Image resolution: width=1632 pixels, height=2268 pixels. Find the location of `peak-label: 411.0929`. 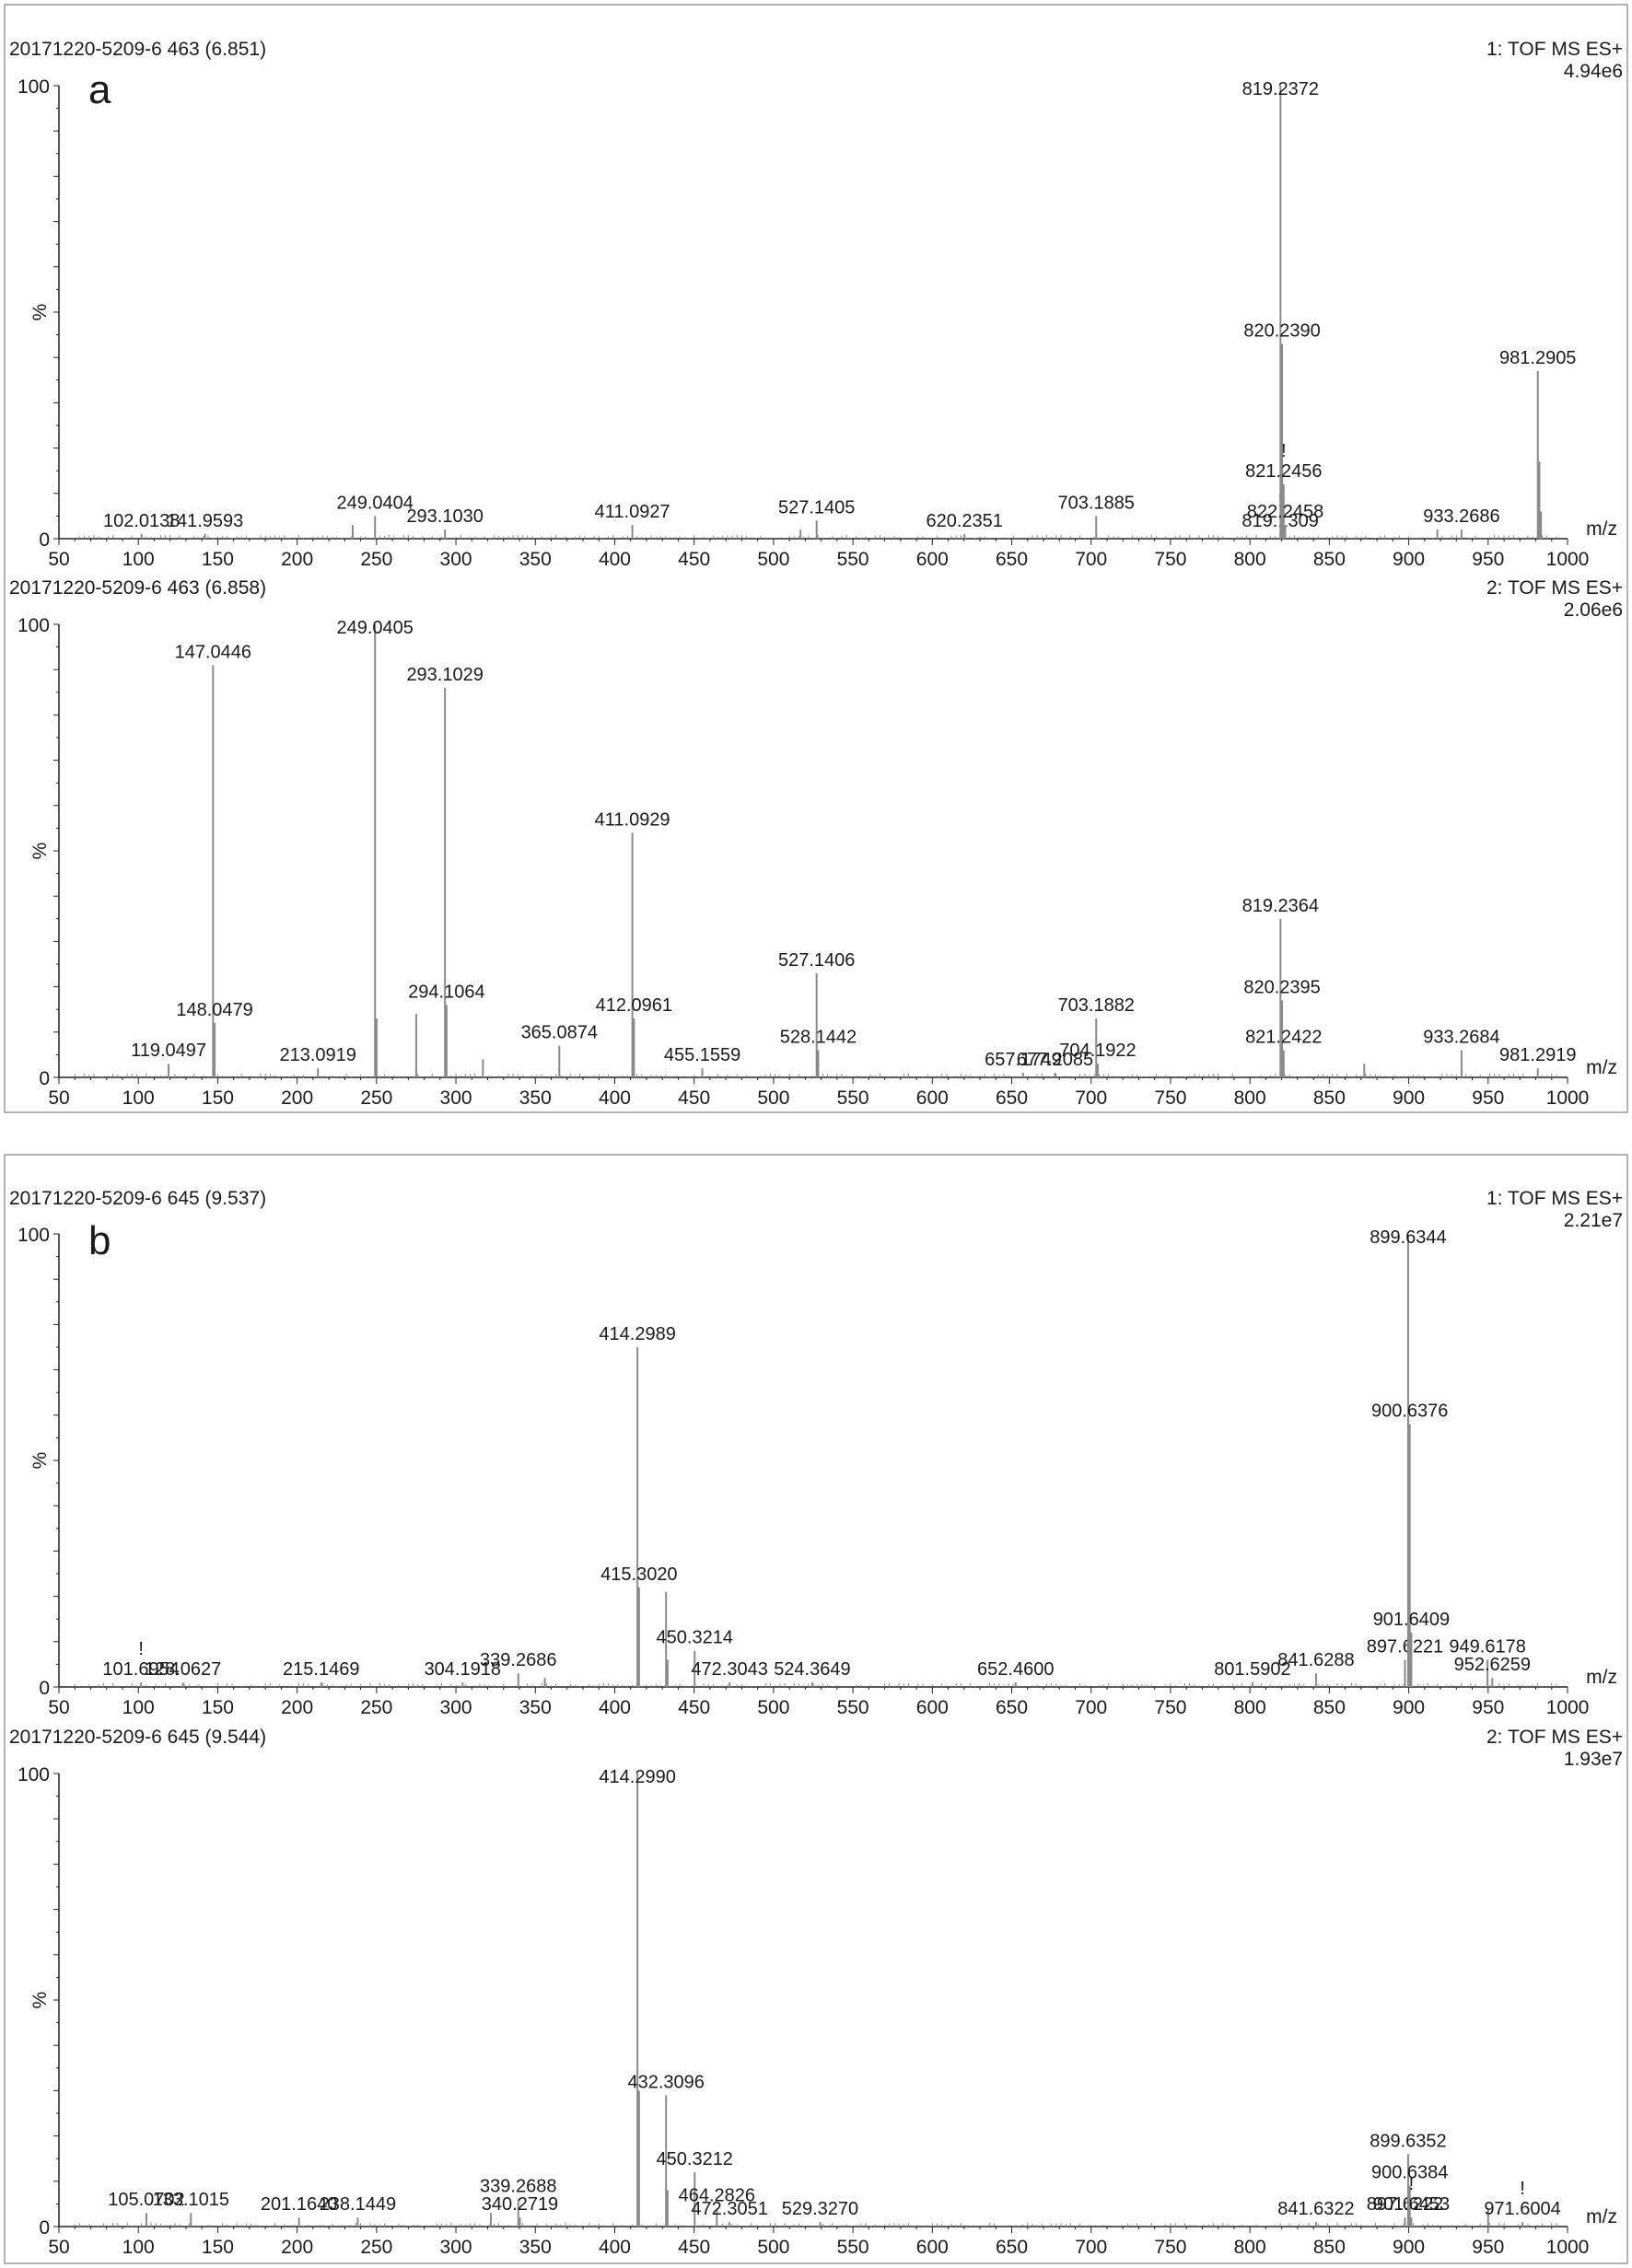

peak-label: 411.0929 is located at coordinates (632, 819).